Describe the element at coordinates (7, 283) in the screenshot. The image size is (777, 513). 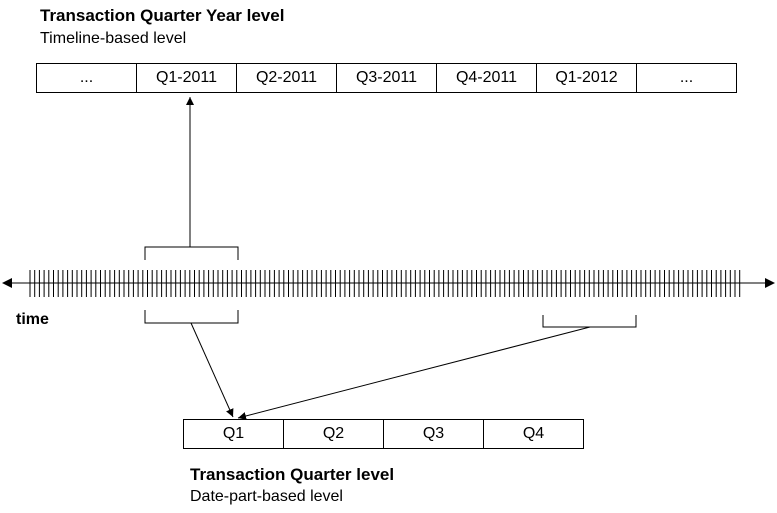
I see `timeline-left-arrow-icon` at that location.